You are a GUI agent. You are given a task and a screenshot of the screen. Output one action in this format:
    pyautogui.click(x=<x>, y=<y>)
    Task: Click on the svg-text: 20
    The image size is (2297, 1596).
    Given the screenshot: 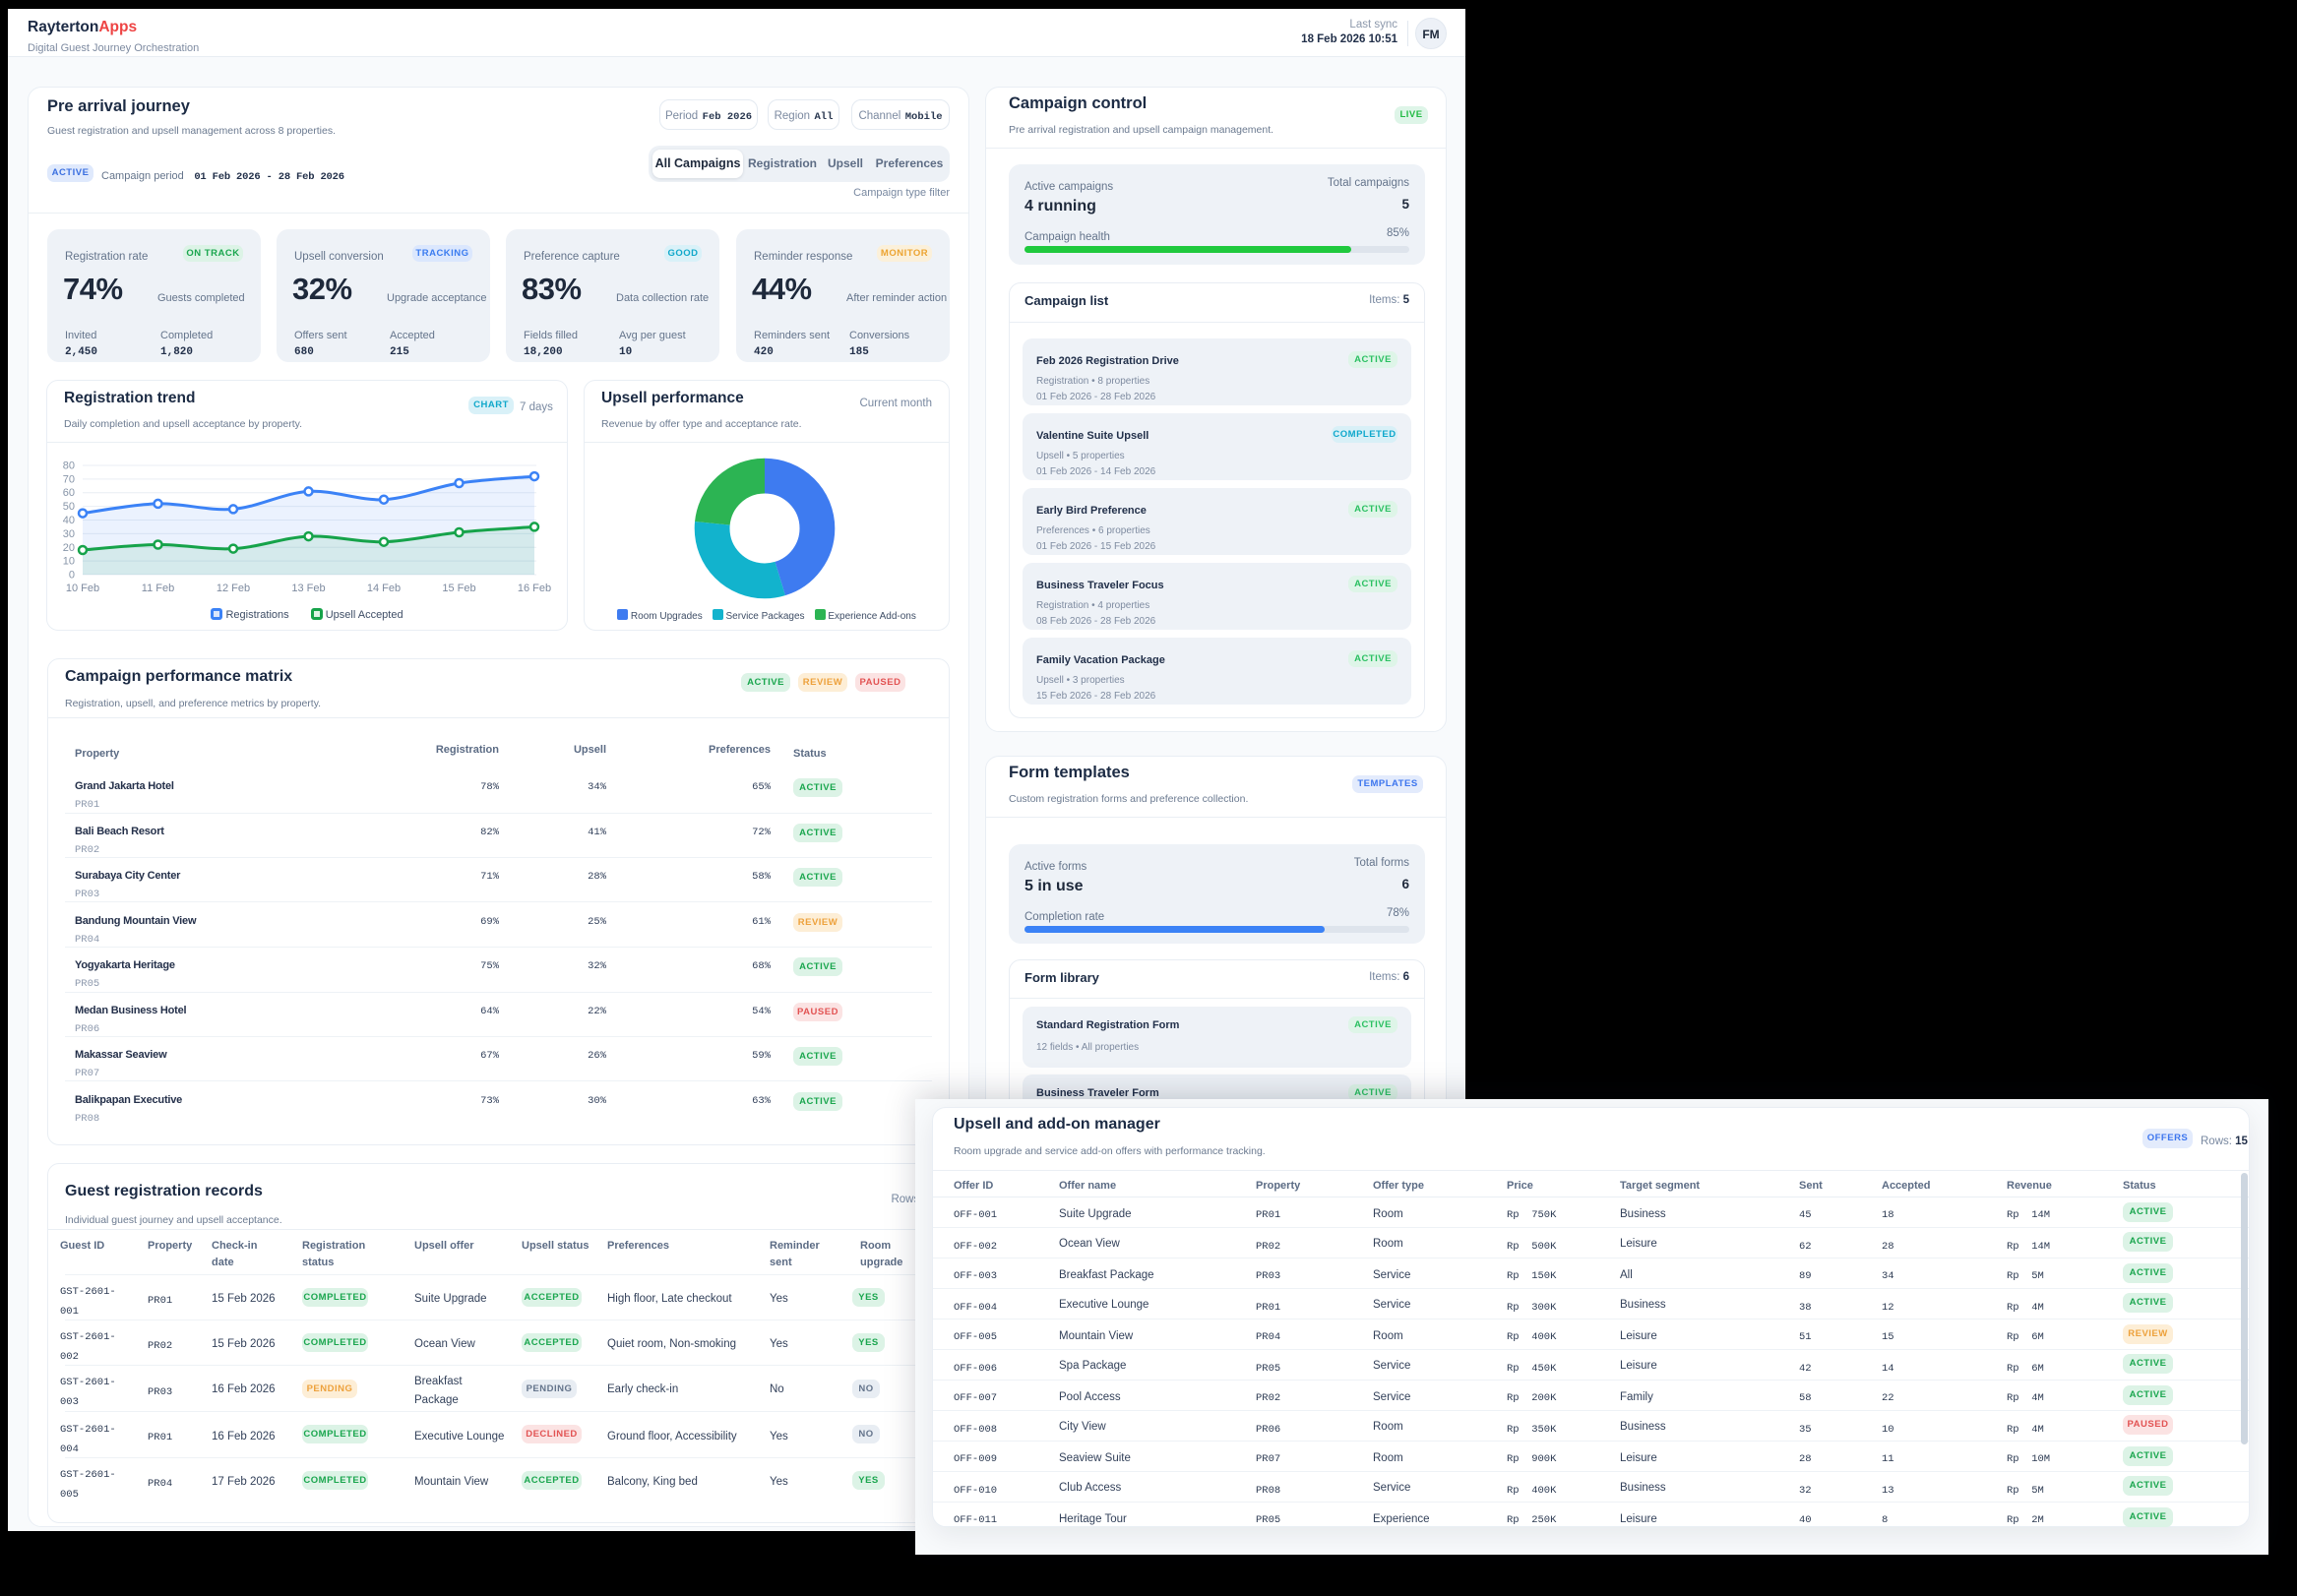 What is the action you would take?
    pyautogui.click(x=69, y=548)
    